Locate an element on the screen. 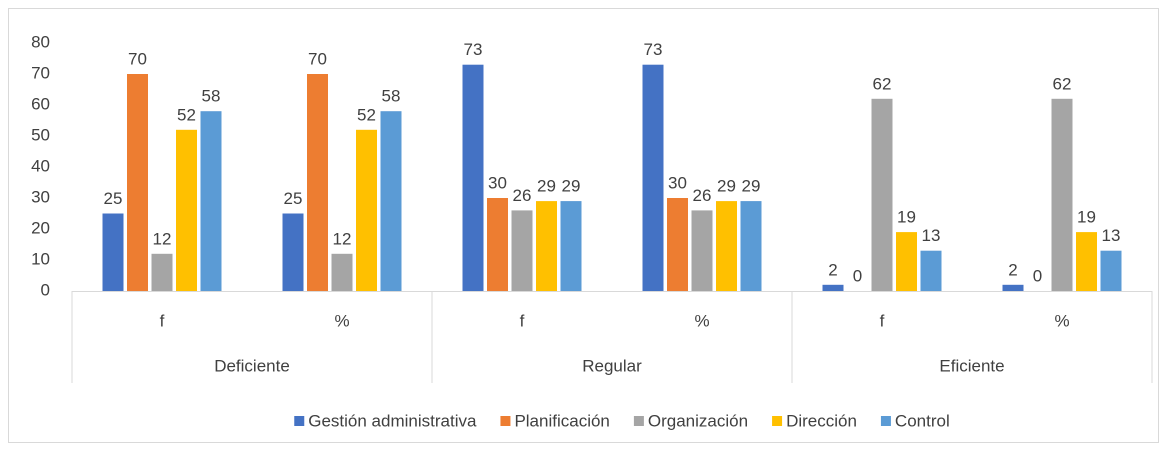 Image resolution: width=1167 pixels, height=451 pixels. y-tick-label: 40 is located at coordinates (40, 165).